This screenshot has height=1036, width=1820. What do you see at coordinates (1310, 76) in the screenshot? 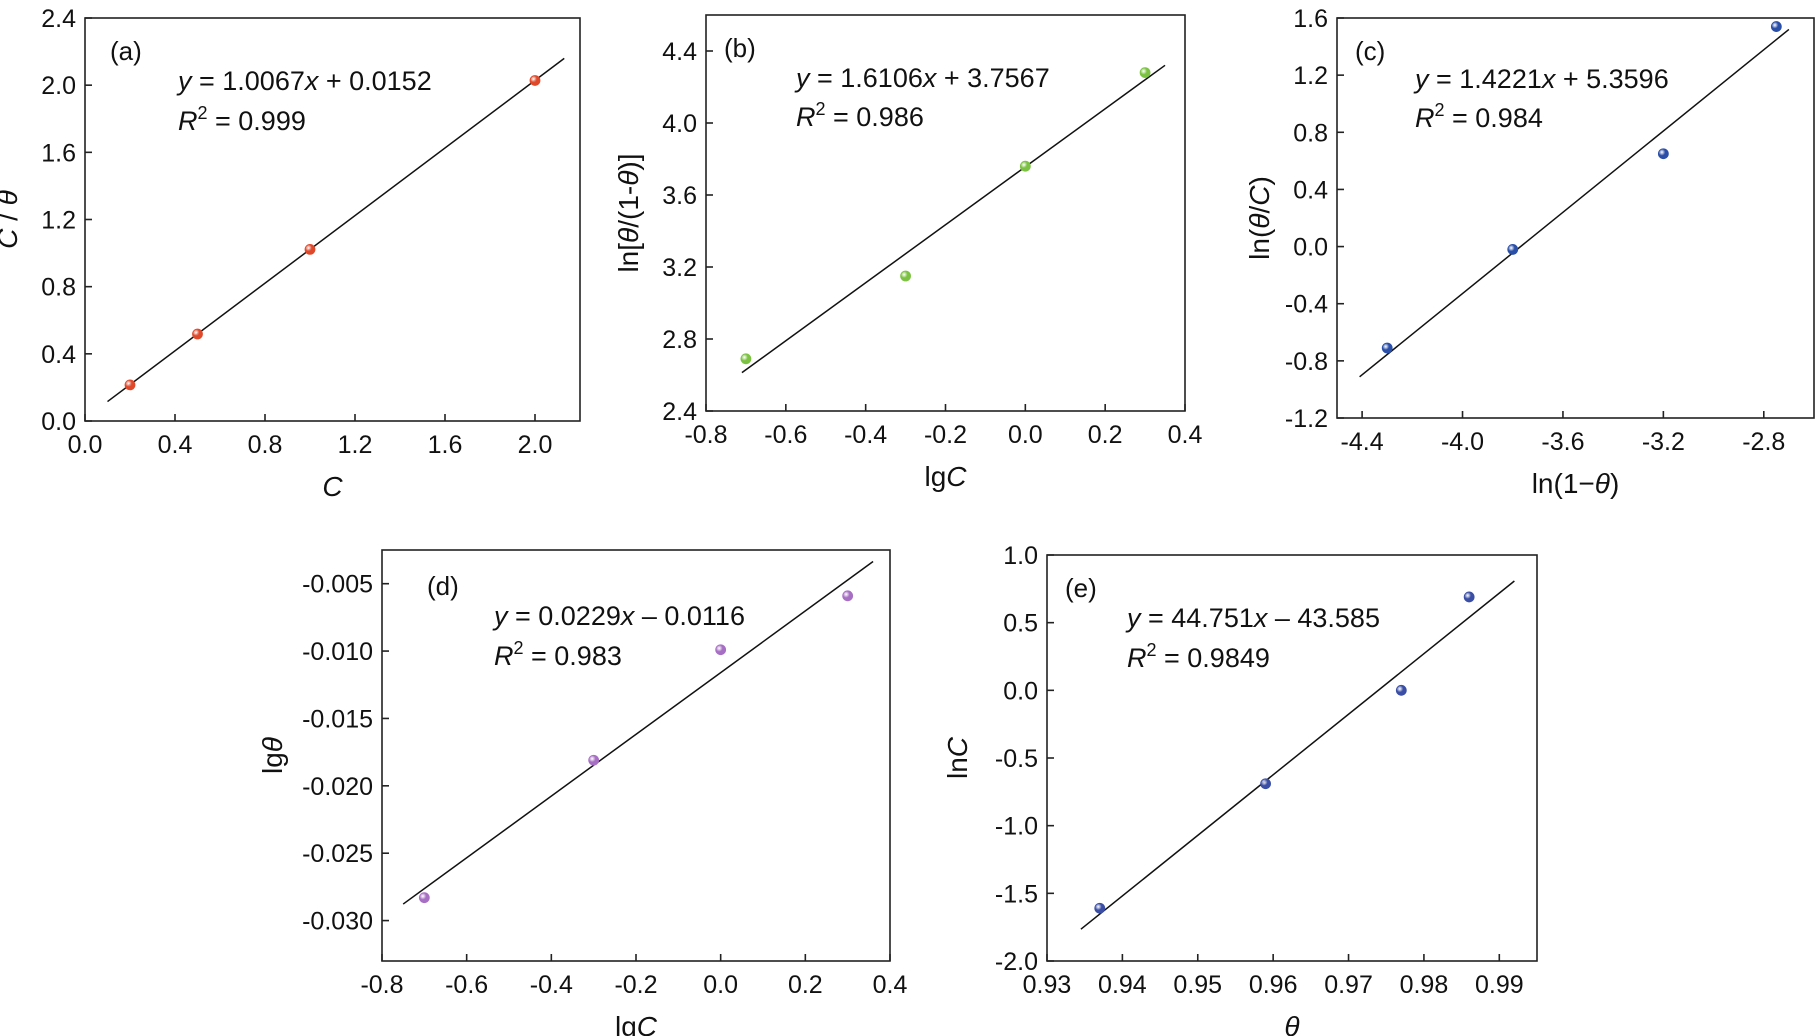
I see `y-tick-label: 1.2` at bounding box center [1310, 76].